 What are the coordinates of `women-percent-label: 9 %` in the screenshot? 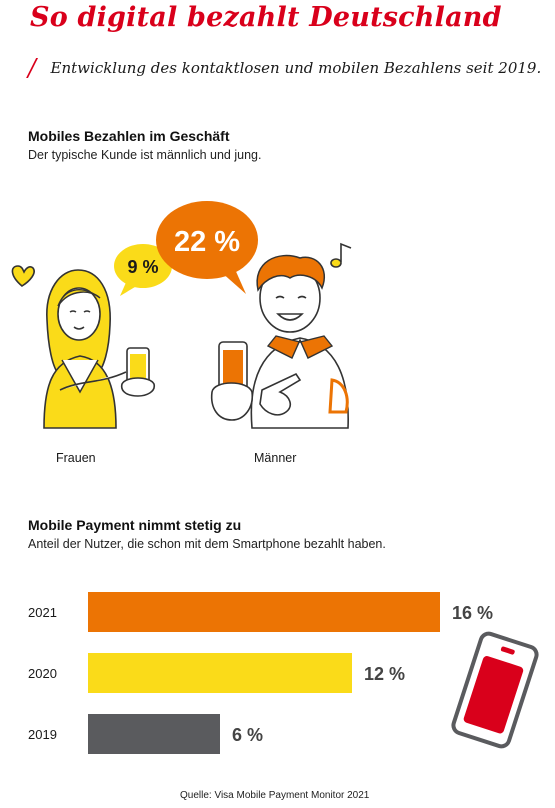 It's located at (142, 267).